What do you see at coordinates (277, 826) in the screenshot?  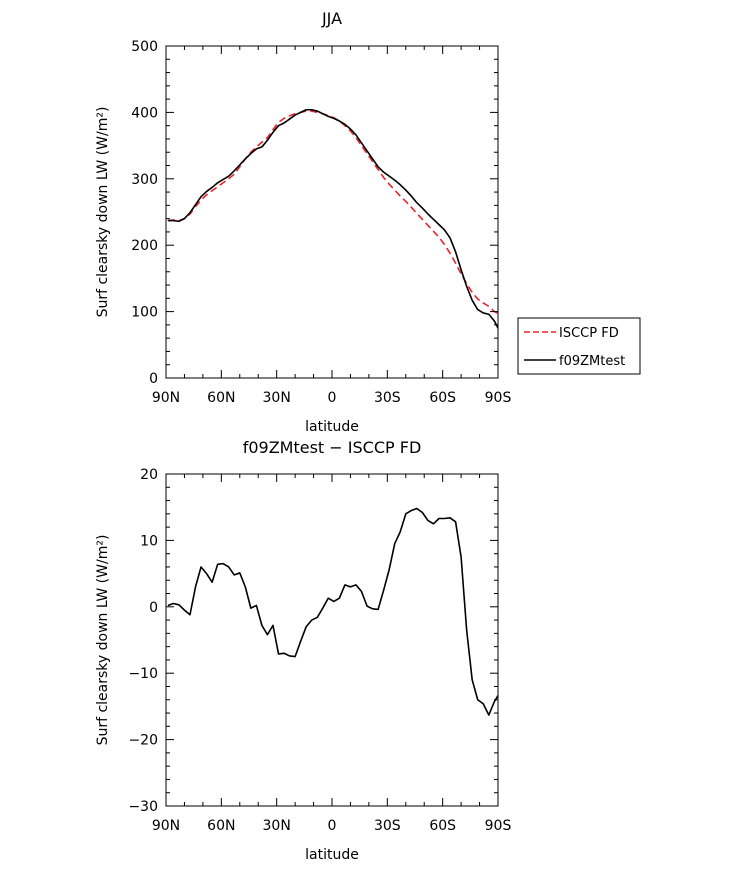 I see `bottom-x-tick-label: 30N` at bounding box center [277, 826].